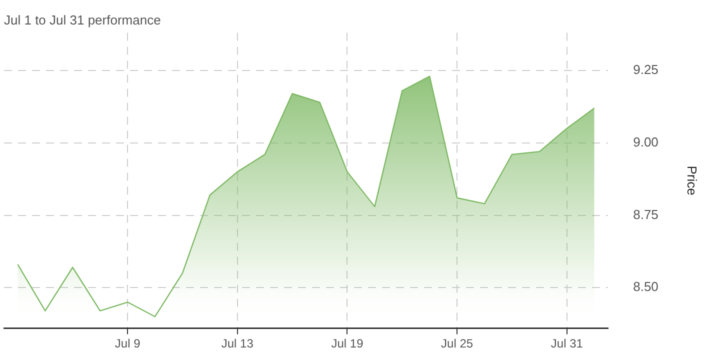 This screenshot has height=361, width=717. Describe the element at coordinates (567, 343) in the screenshot. I see `x-tick-label: Jul 31` at that location.